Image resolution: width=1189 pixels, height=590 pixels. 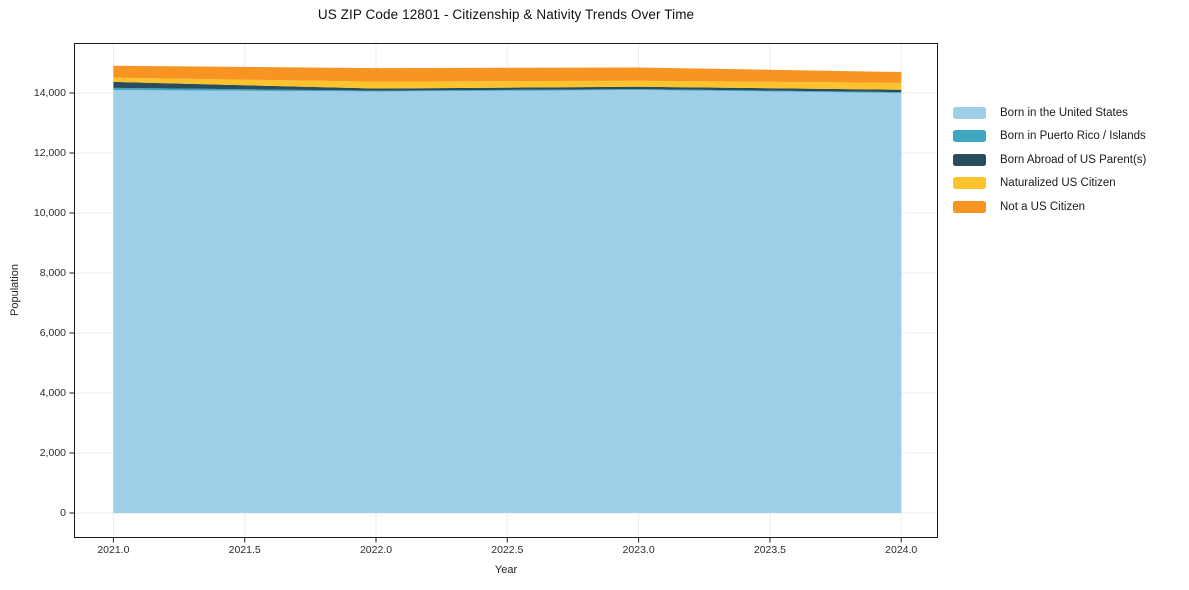 I want to click on legend-item: Born Abroad of US Parent(s), so click(x=1049, y=160).